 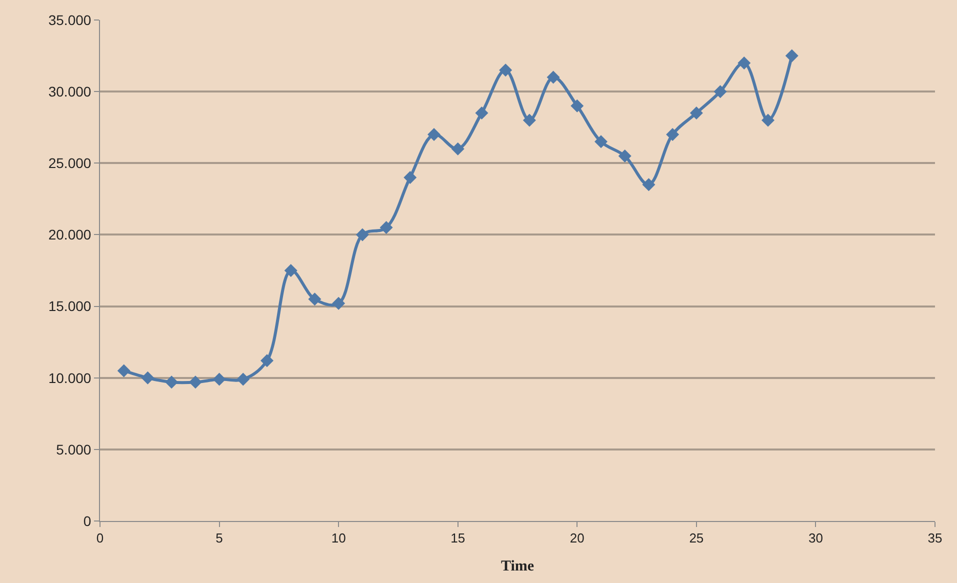 I want to click on x-tick-label: 0, so click(x=100, y=538).